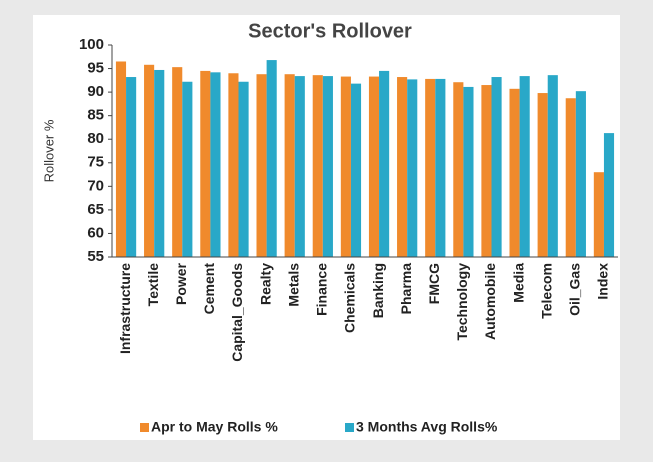 The height and width of the screenshot is (462, 653). What do you see at coordinates (95, 256) in the screenshot?
I see `y-tick-label: 55` at bounding box center [95, 256].